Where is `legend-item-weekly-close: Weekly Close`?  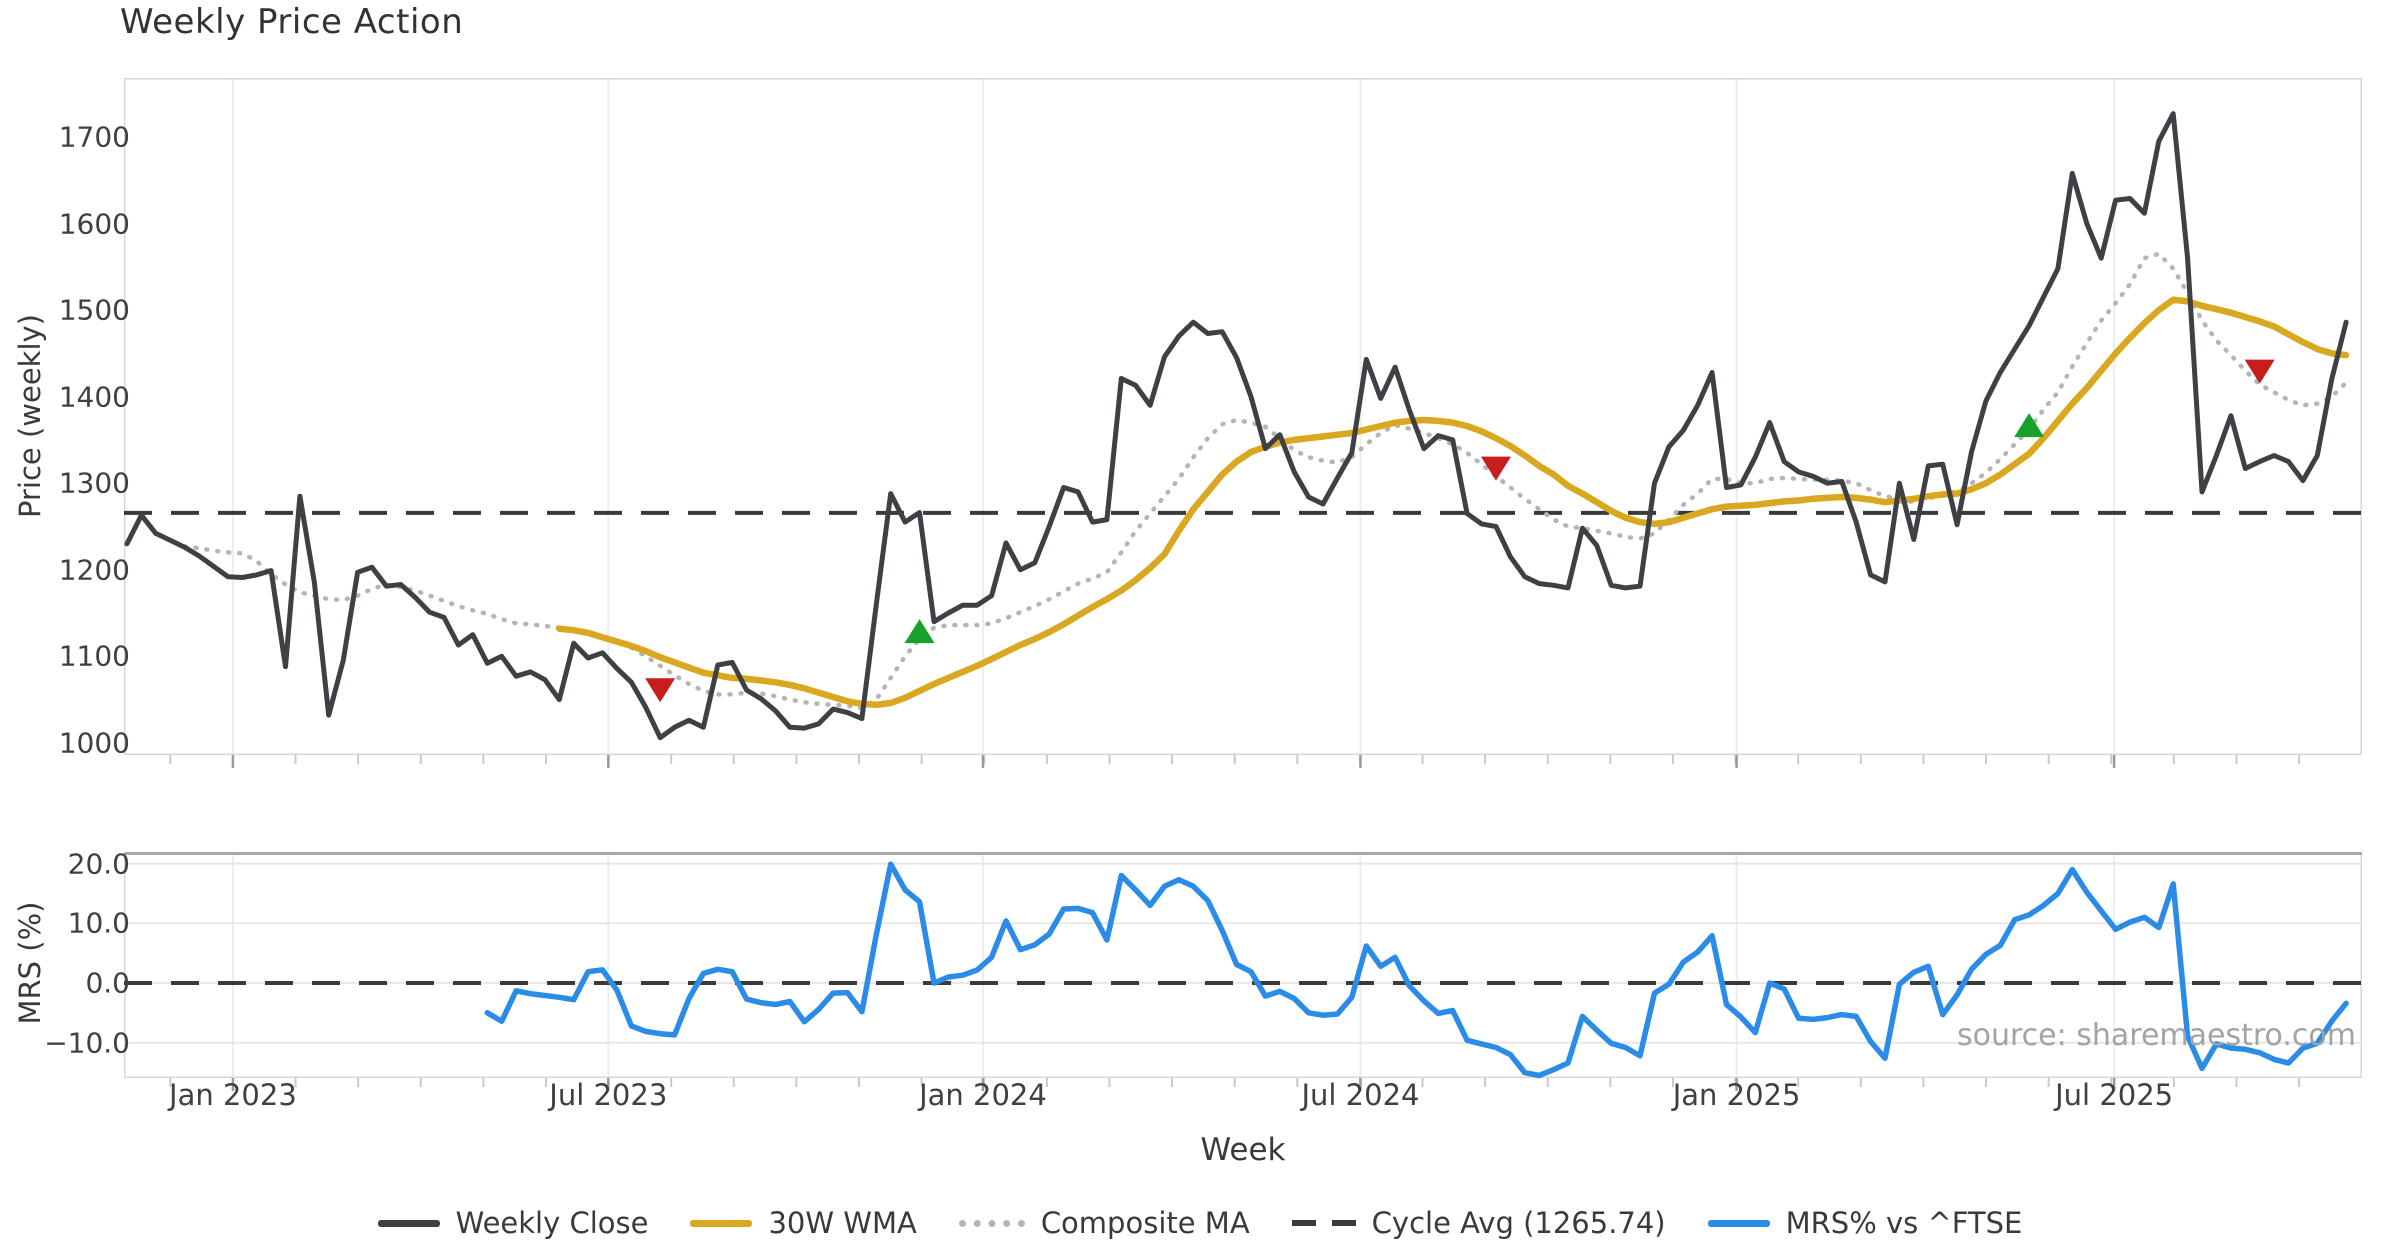 legend-item-weekly-close: Weekly Close is located at coordinates (513, 1223).